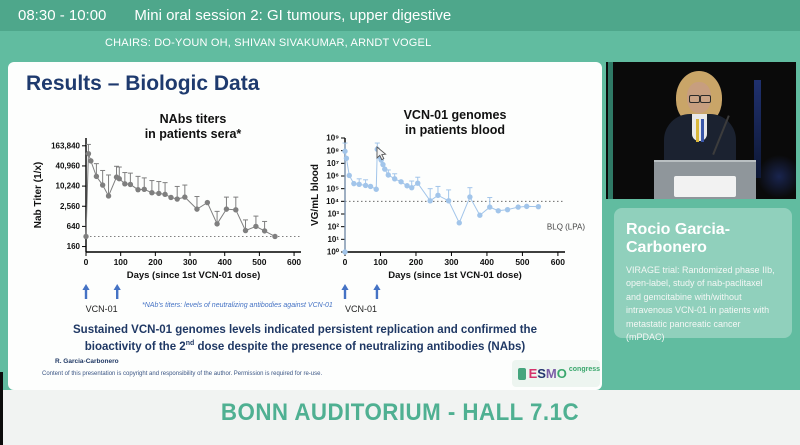 This screenshot has width=800, height=445. What do you see at coordinates (74, 246) in the screenshot?
I see `svg-text: 160` at bounding box center [74, 246].